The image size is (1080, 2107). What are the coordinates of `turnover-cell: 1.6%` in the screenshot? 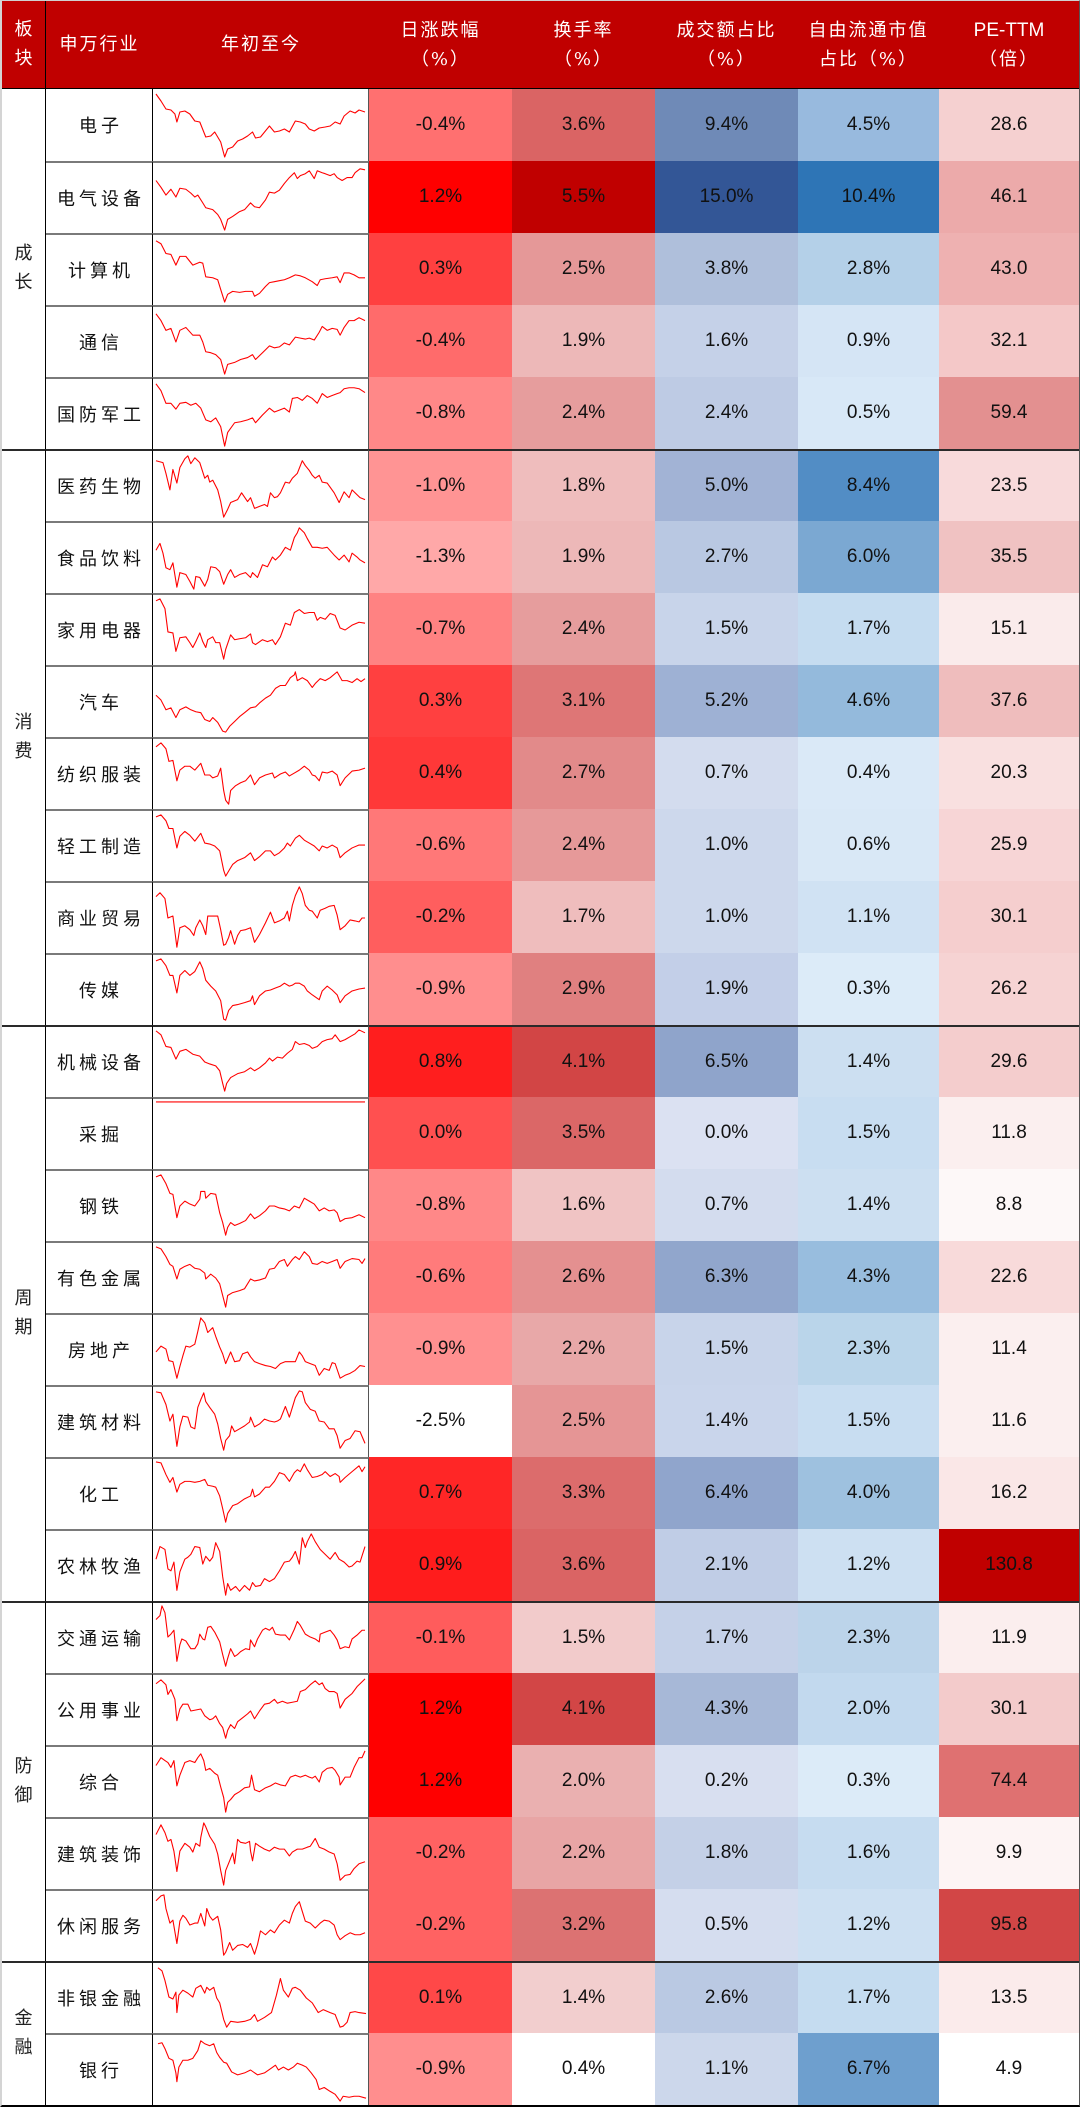 It's located at (583, 1205).